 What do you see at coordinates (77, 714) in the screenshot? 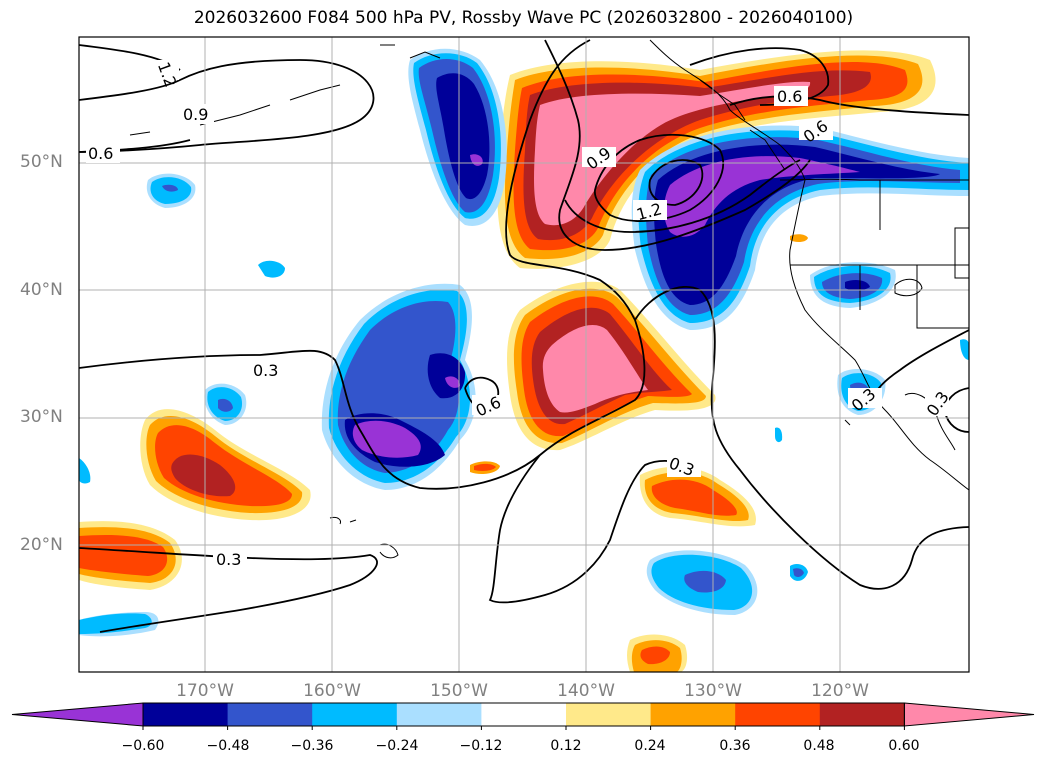
I see `colorbar-extend-min` at bounding box center [77, 714].